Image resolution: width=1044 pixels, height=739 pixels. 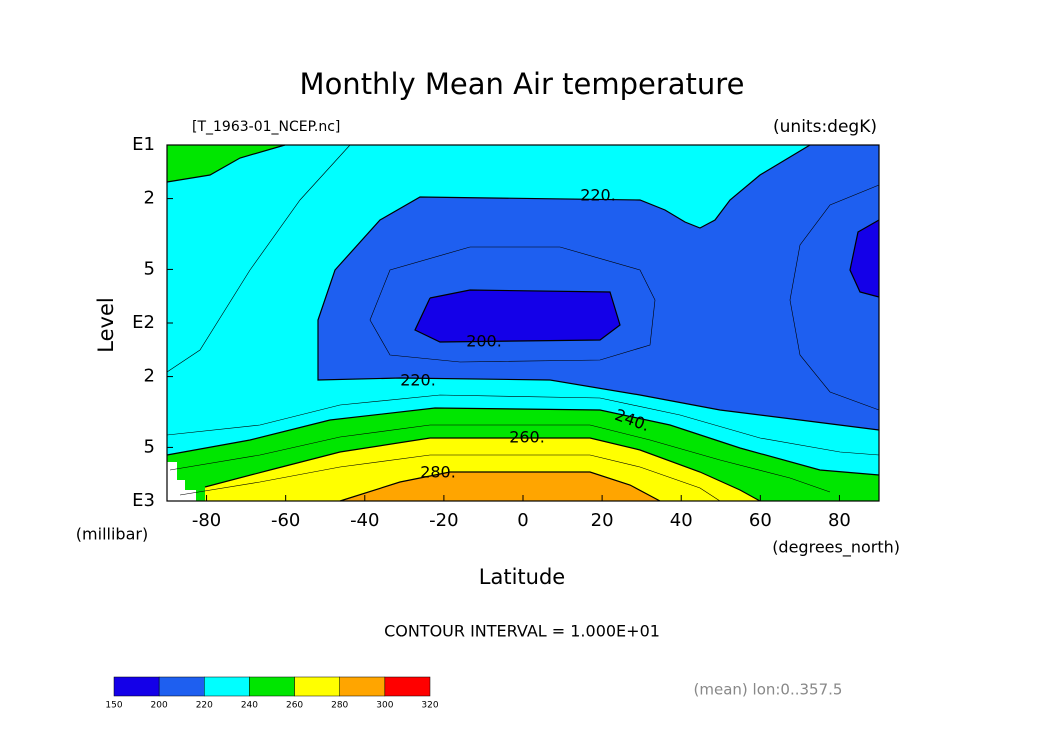 What do you see at coordinates (112, 534) in the screenshot?
I see `y-unit: (millibar)` at bounding box center [112, 534].